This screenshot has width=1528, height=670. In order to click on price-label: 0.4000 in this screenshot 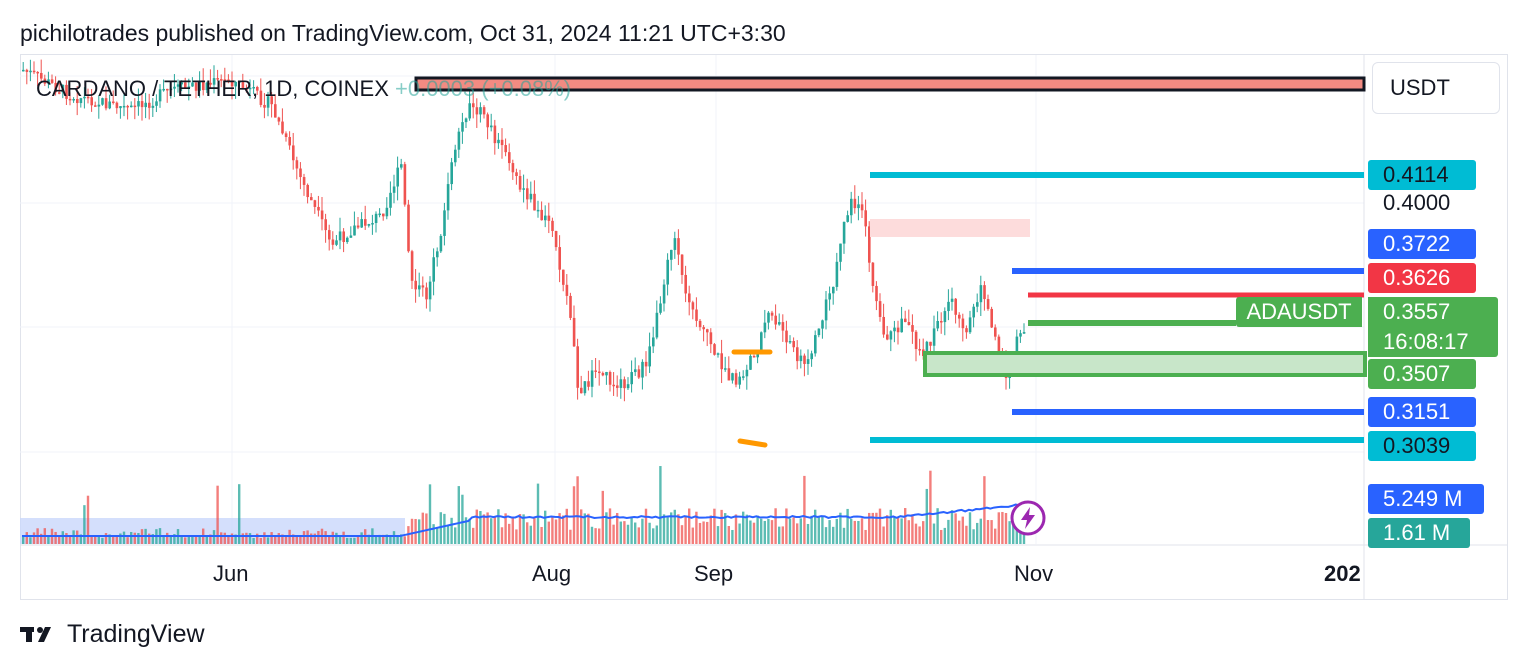, I will do `click(1417, 202)`.